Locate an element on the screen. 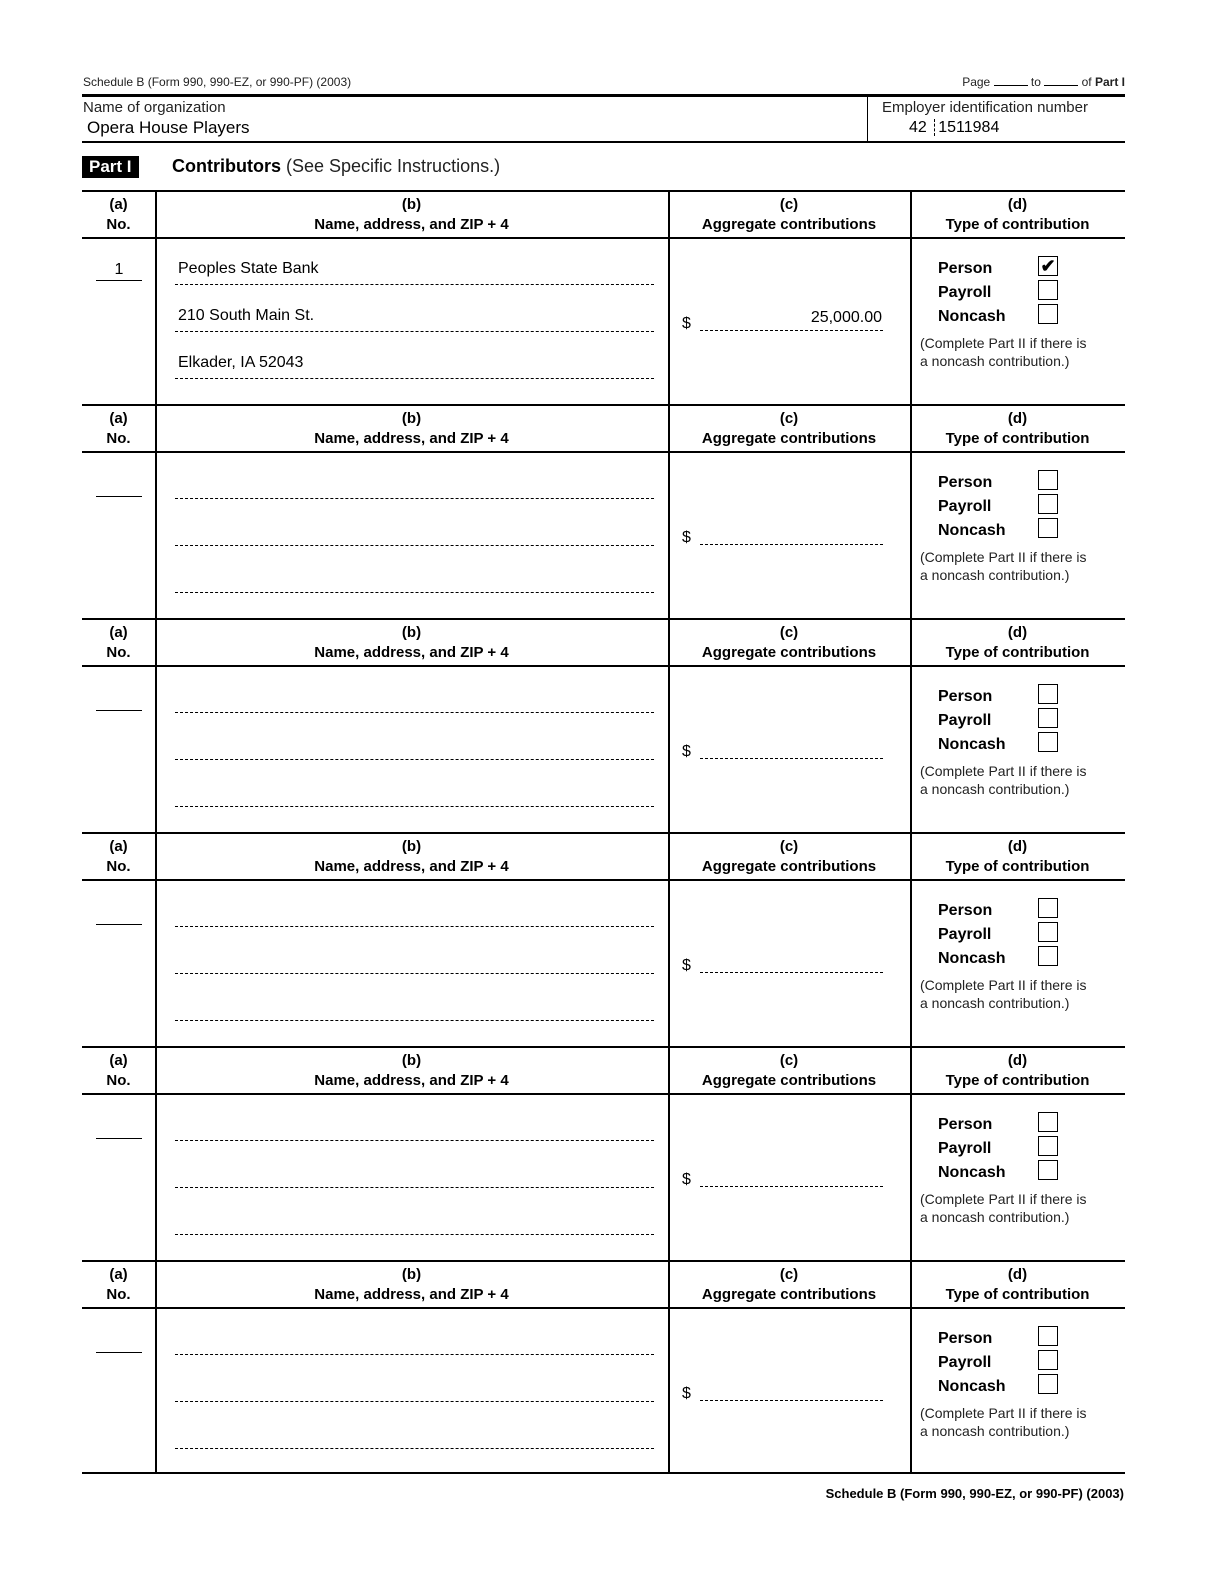 The image size is (1224, 1583). contributor-line-1: Peoples State Bank is located at coordinates (248, 268).